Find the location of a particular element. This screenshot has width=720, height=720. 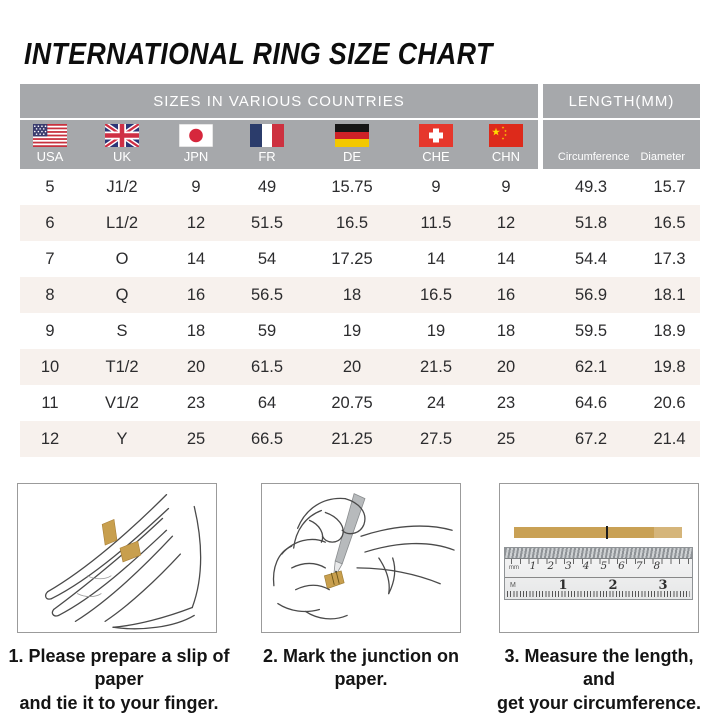

ruler-unit-top: mm is located at coordinates (514, 568).